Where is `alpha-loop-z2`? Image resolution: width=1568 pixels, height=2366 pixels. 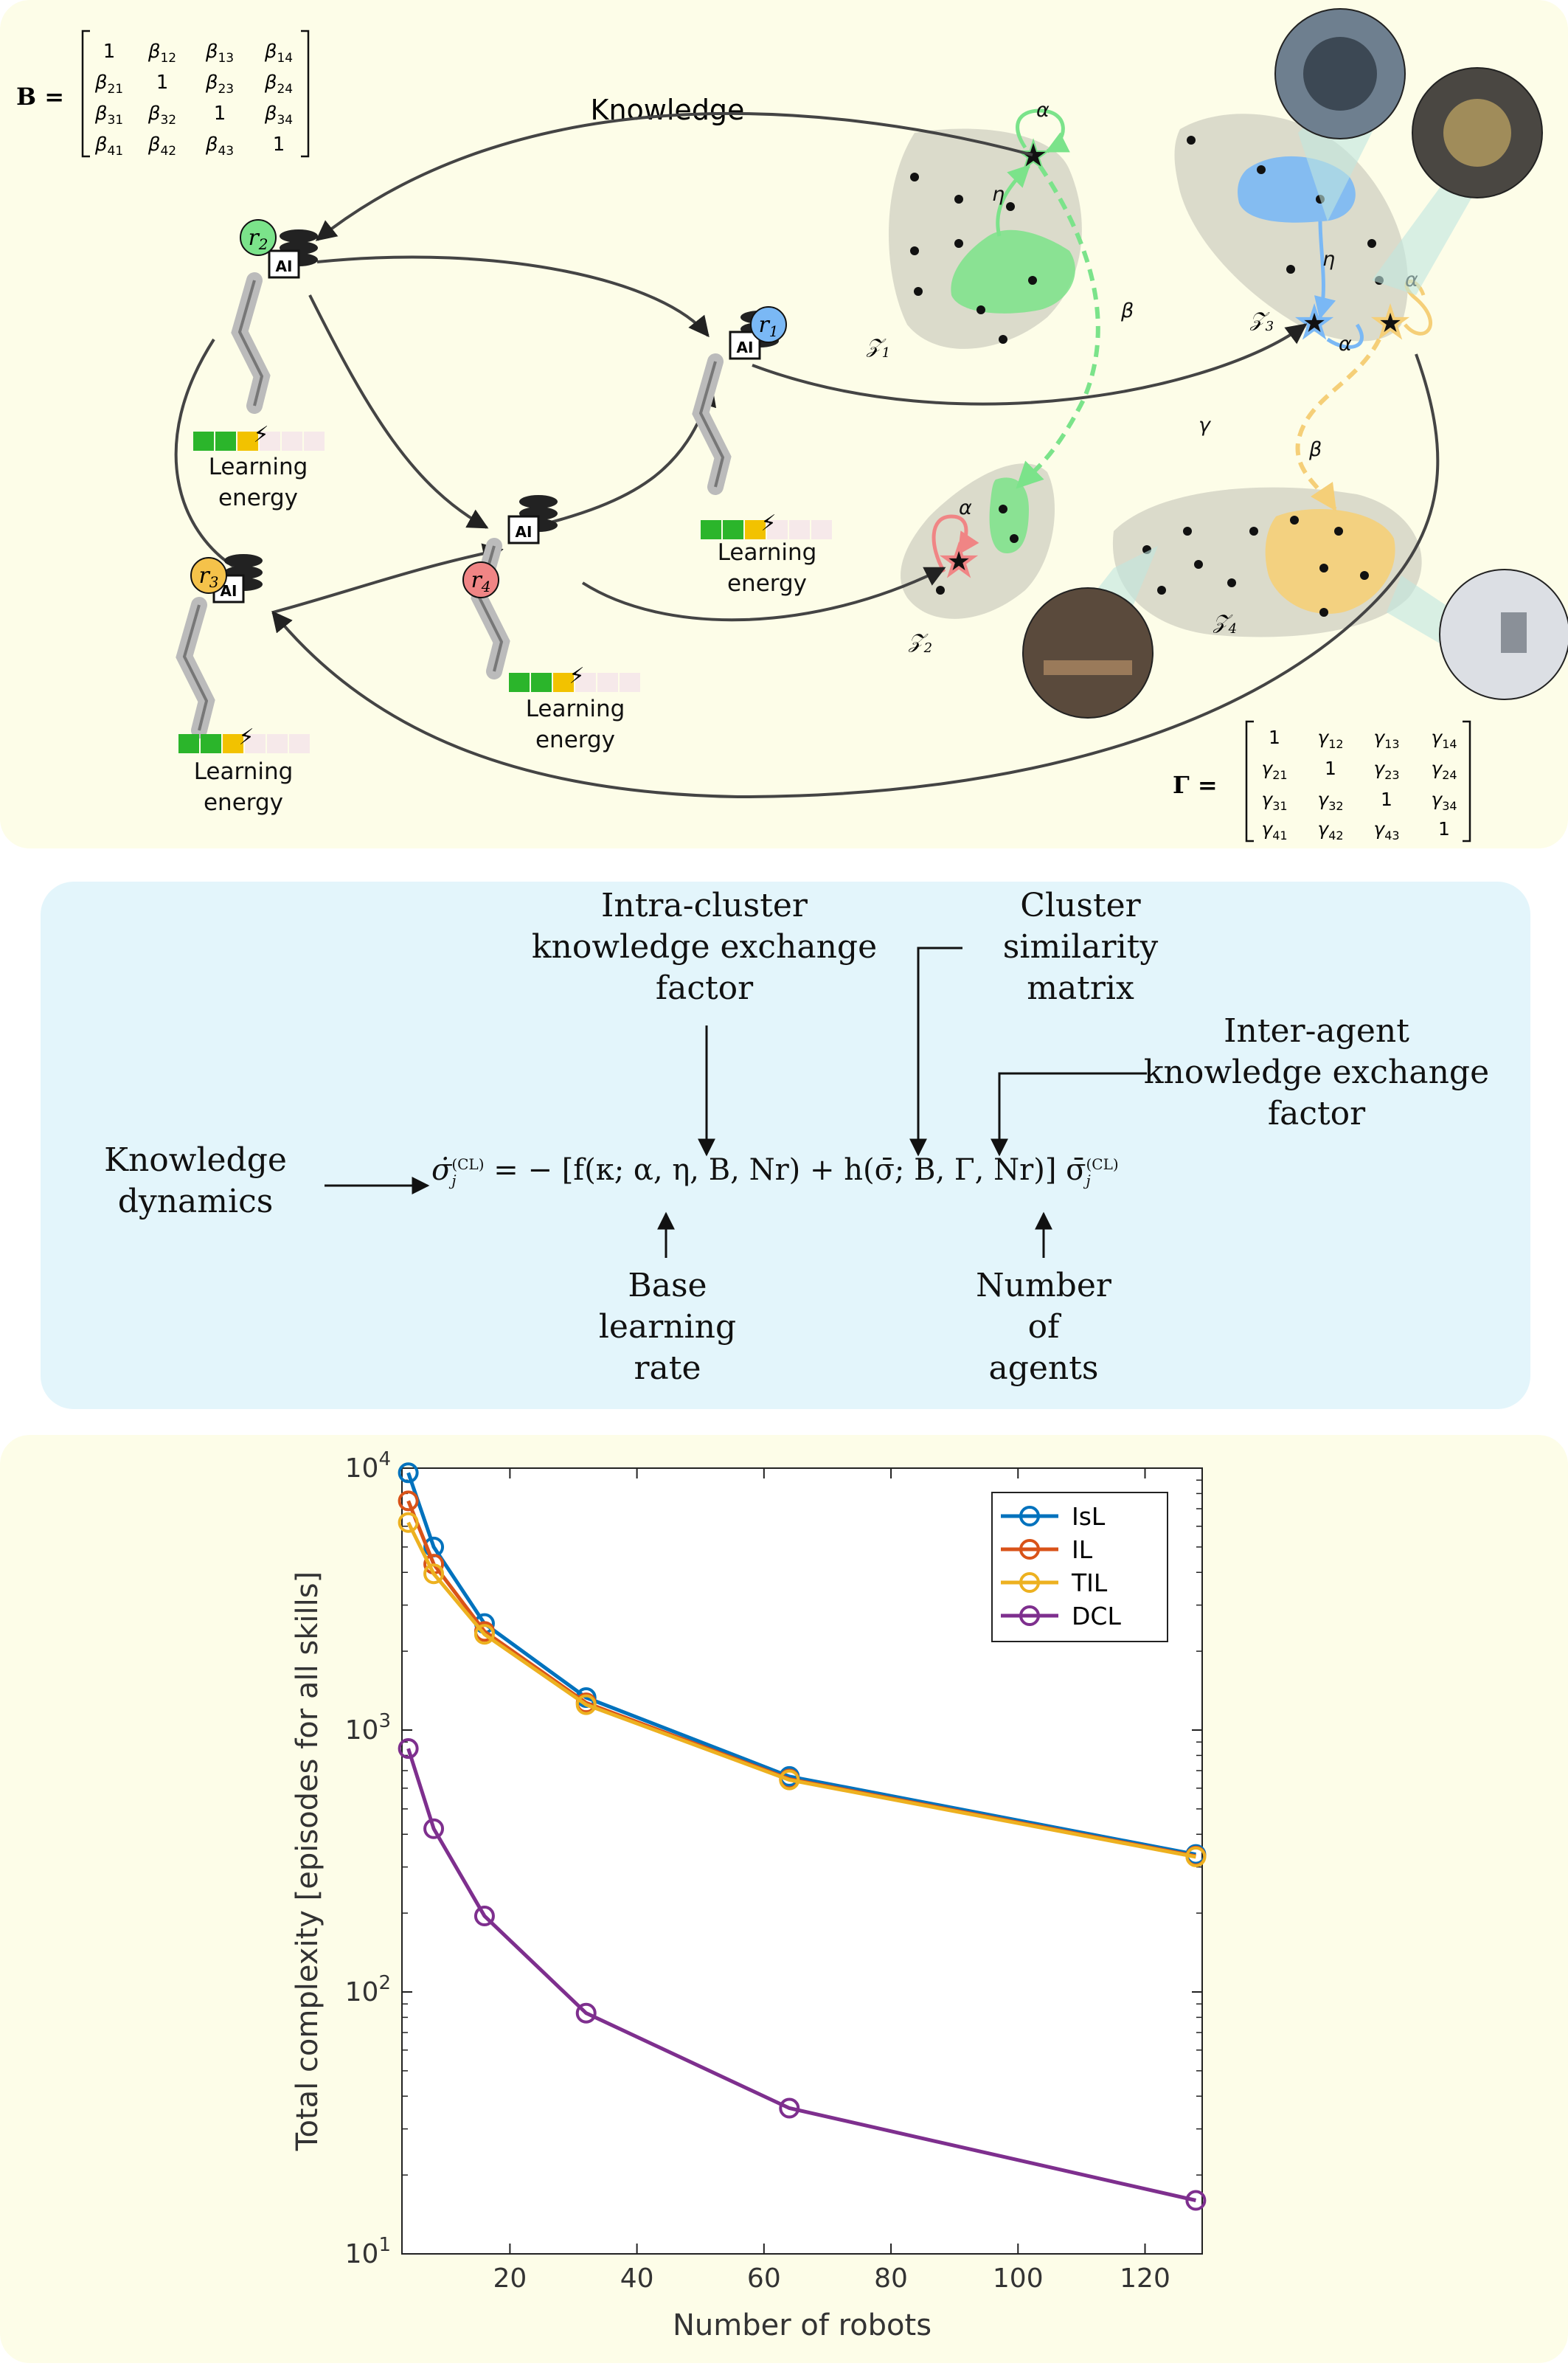 alpha-loop-z2 is located at coordinates (955, 543).